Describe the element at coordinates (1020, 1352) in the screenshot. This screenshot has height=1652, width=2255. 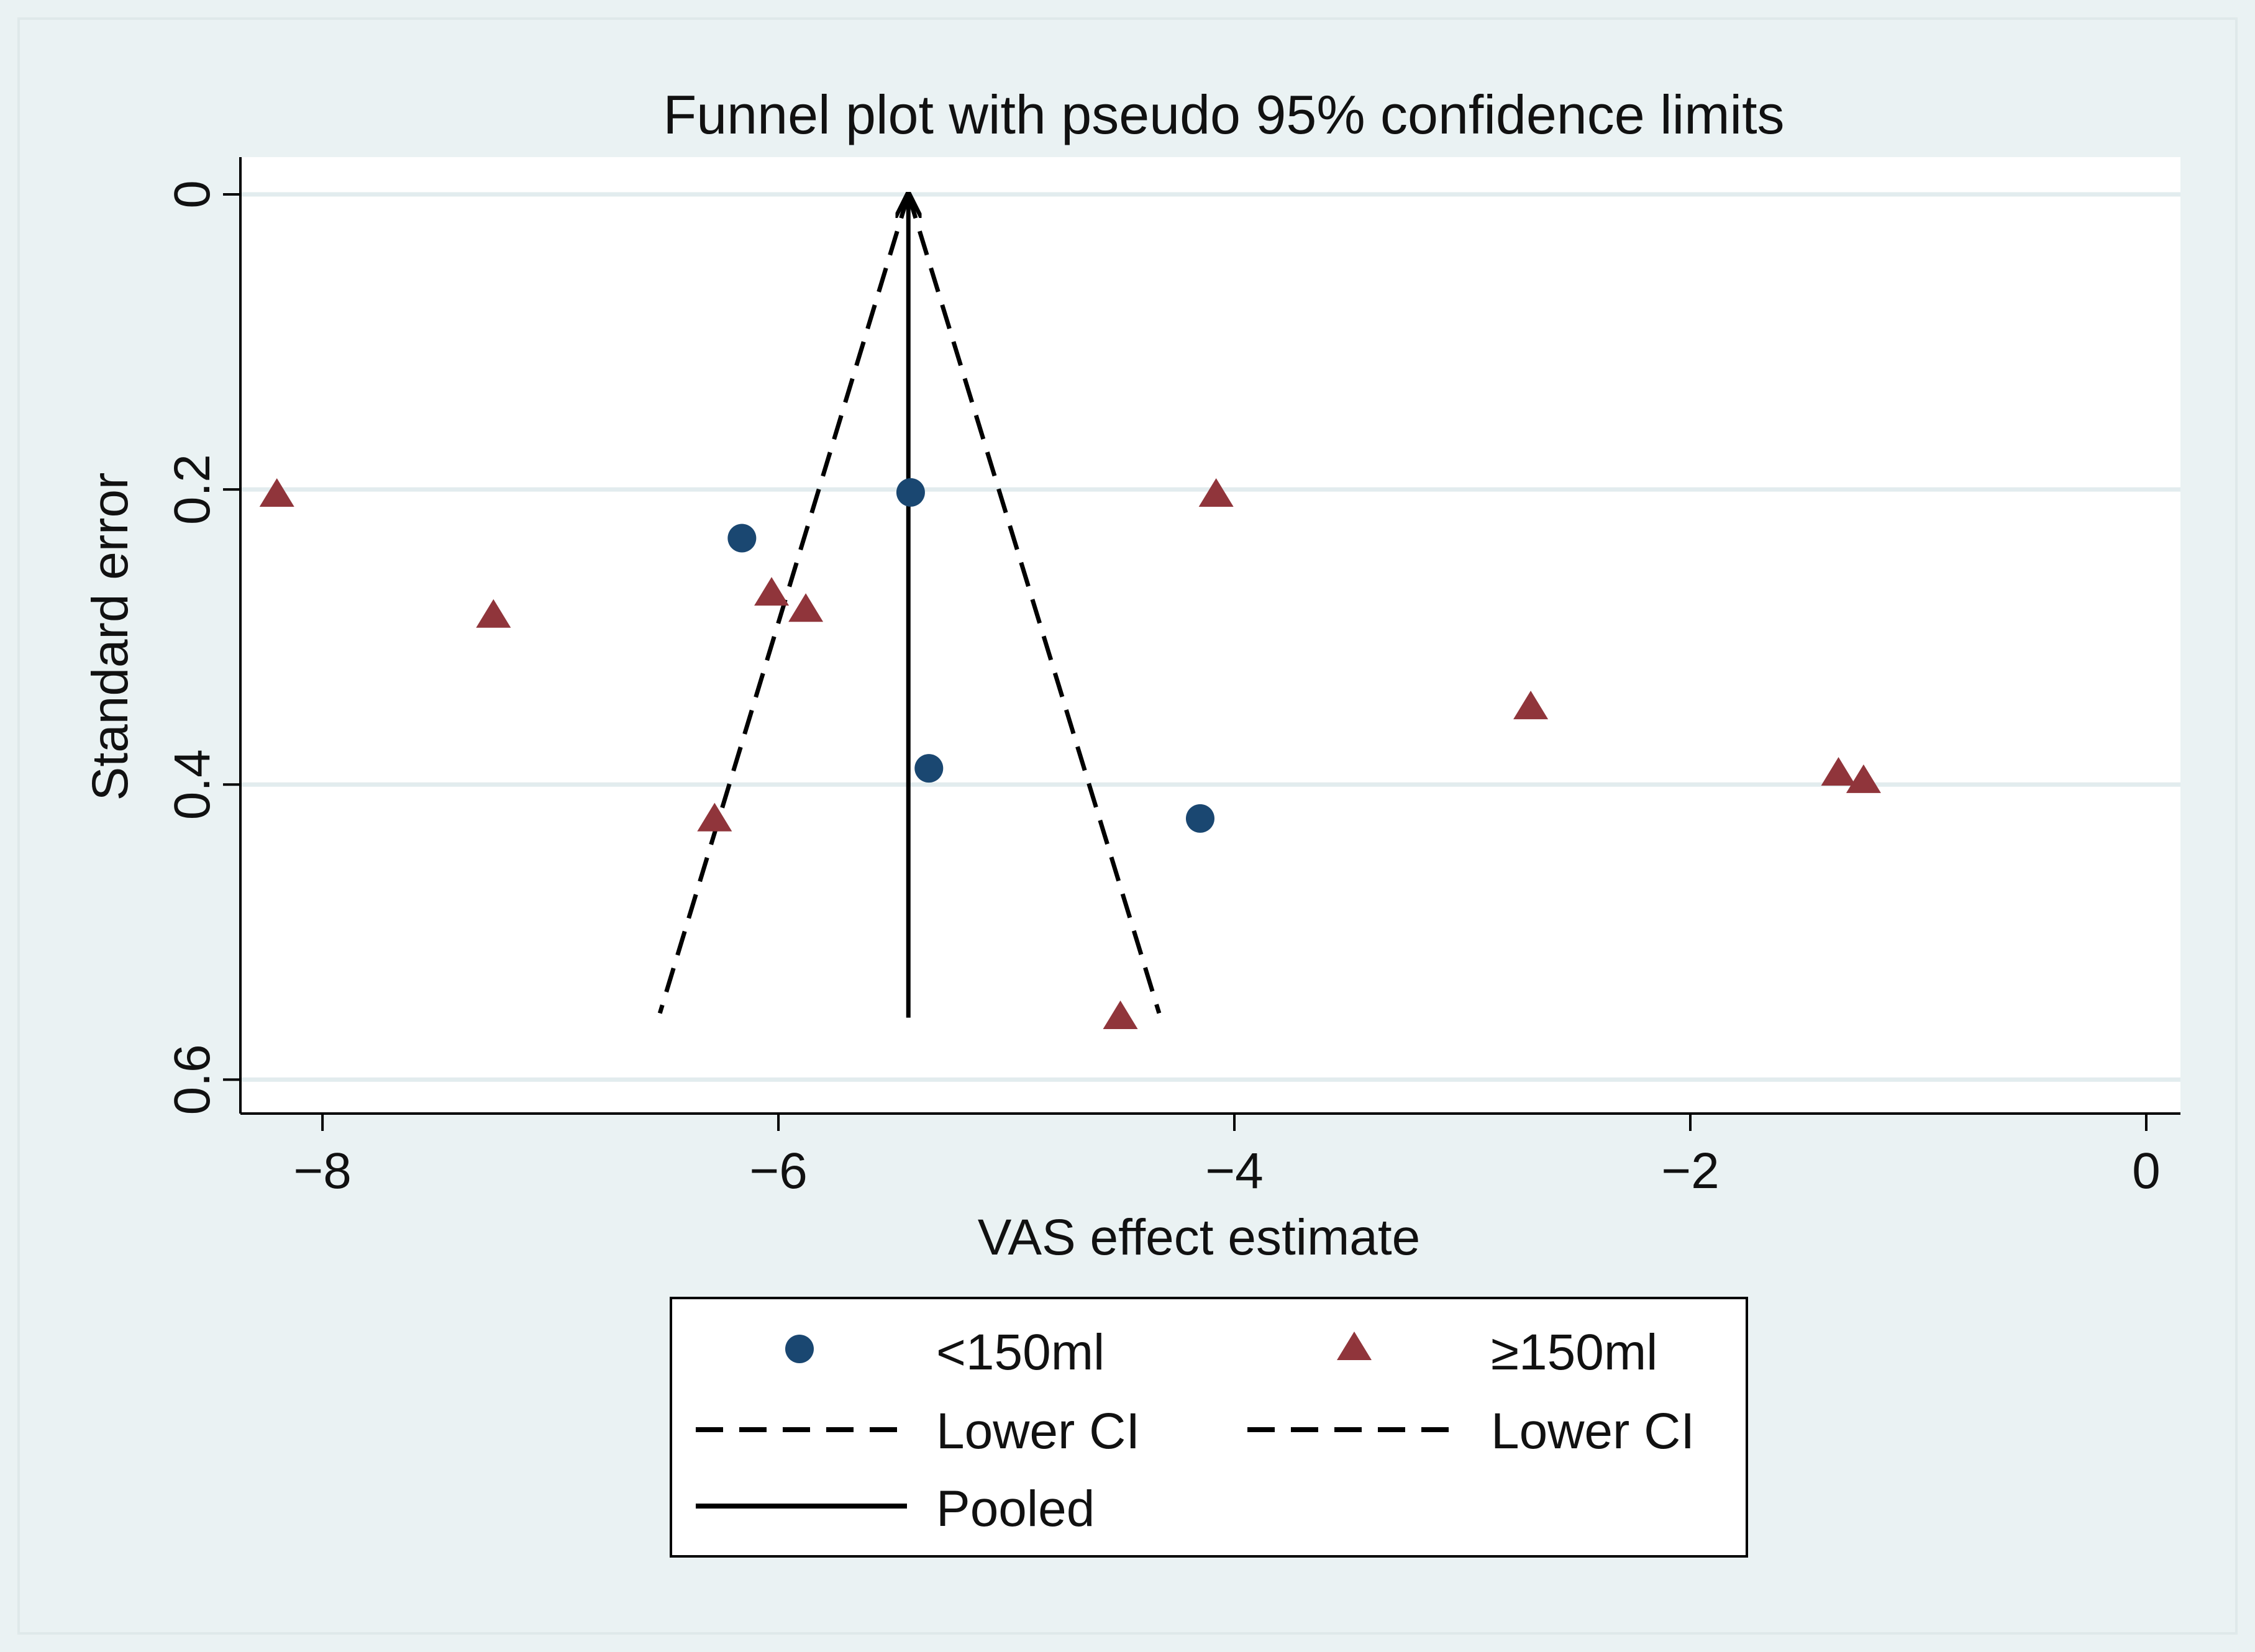
I see `legend-label: <150ml` at that location.